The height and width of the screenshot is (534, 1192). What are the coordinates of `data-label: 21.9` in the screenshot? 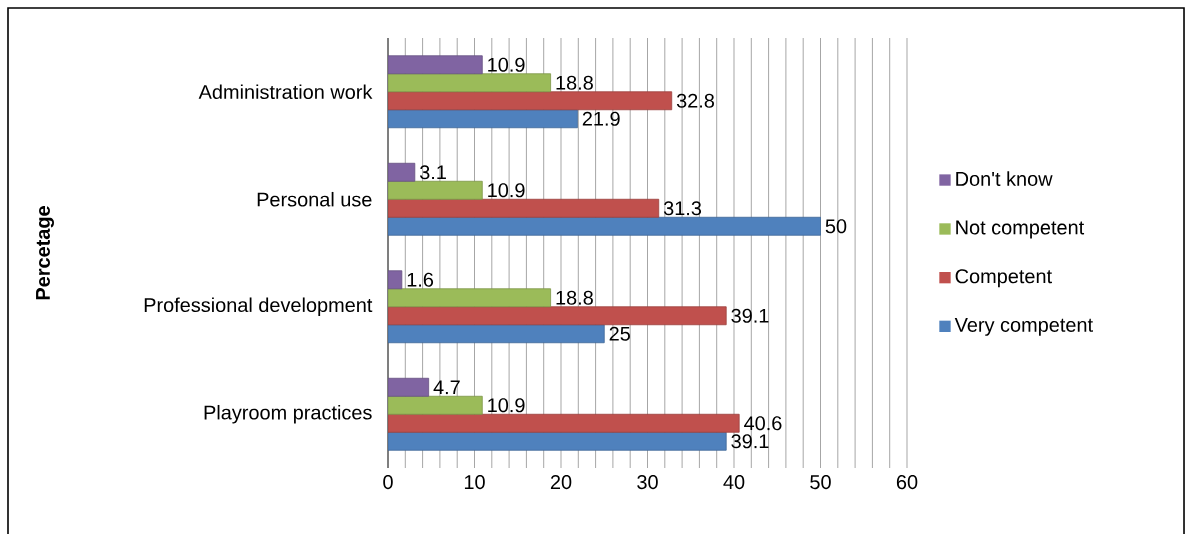 It's located at (601, 118).